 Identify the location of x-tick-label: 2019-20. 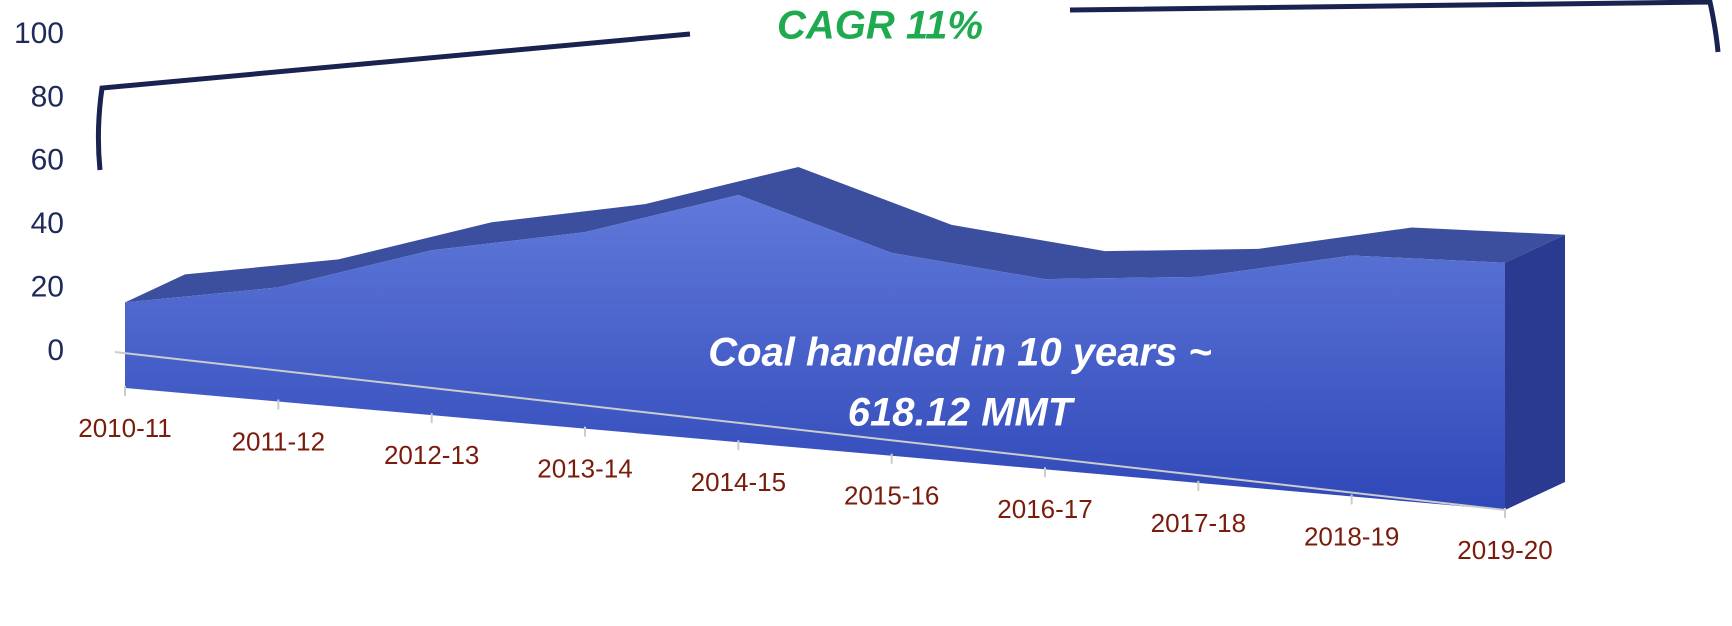
(1504, 550).